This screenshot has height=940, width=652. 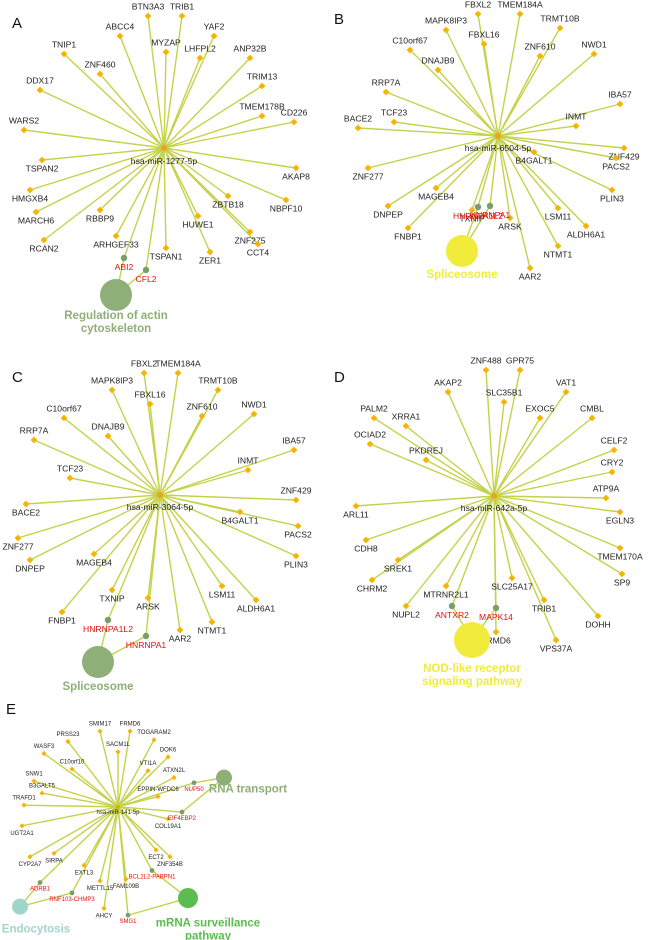 What do you see at coordinates (556, 649) in the screenshot?
I see `gene-label: VPS37A` at bounding box center [556, 649].